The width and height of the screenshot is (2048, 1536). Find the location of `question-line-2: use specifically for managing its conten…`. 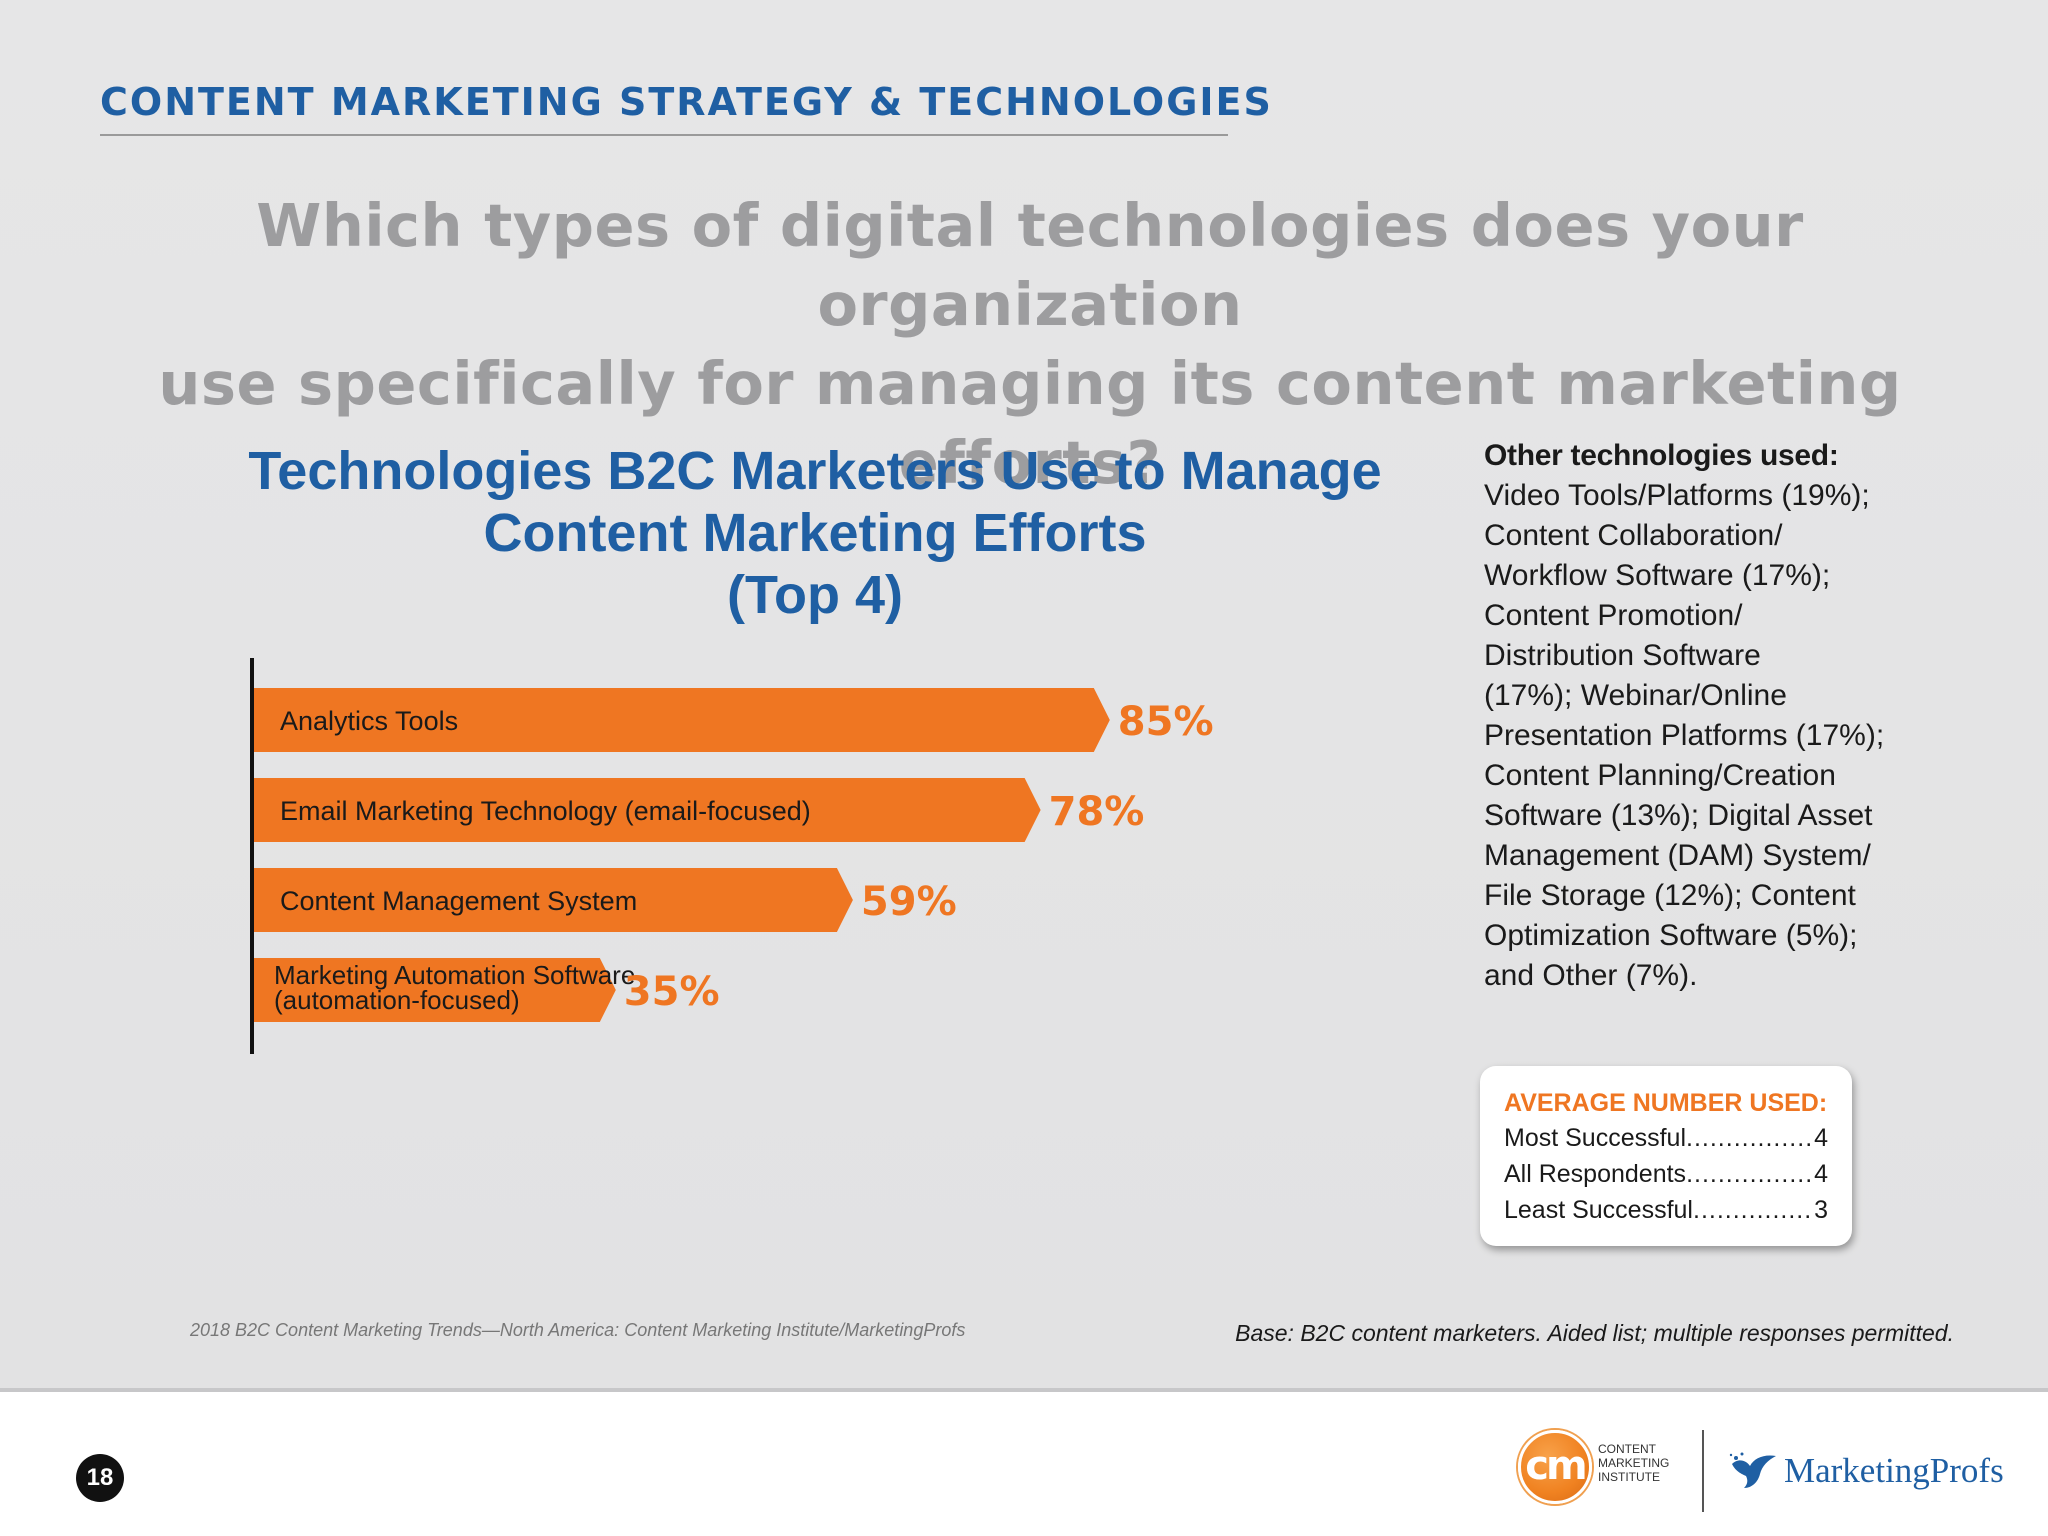

question-line-2: use specifically for managing its conten… is located at coordinates (1030, 423).